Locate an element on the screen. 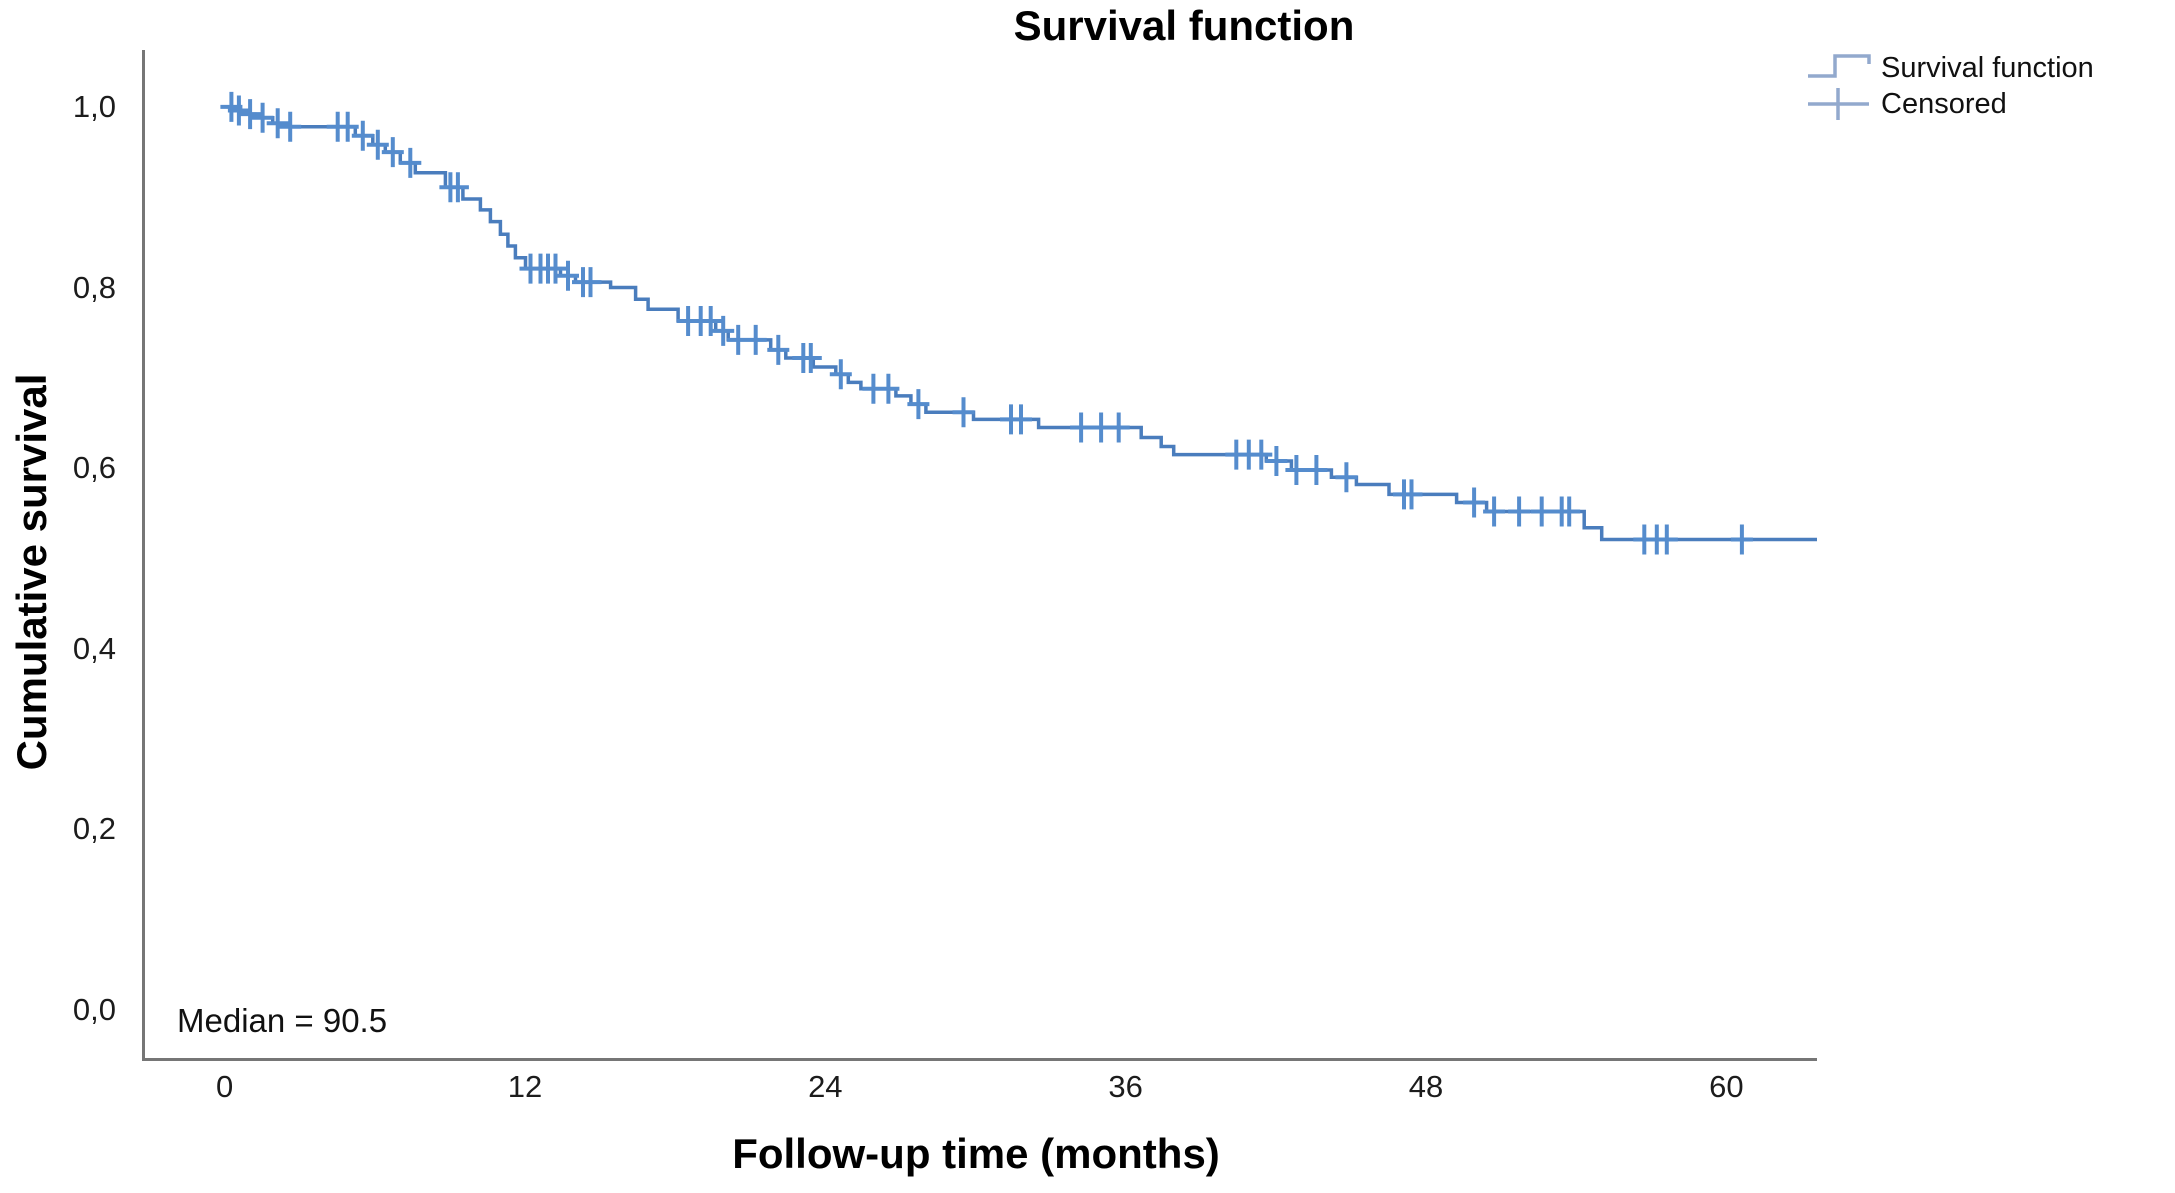 The height and width of the screenshot is (1193, 2175). x-tick-label: 60 is located at coordinates (1726, 1086).